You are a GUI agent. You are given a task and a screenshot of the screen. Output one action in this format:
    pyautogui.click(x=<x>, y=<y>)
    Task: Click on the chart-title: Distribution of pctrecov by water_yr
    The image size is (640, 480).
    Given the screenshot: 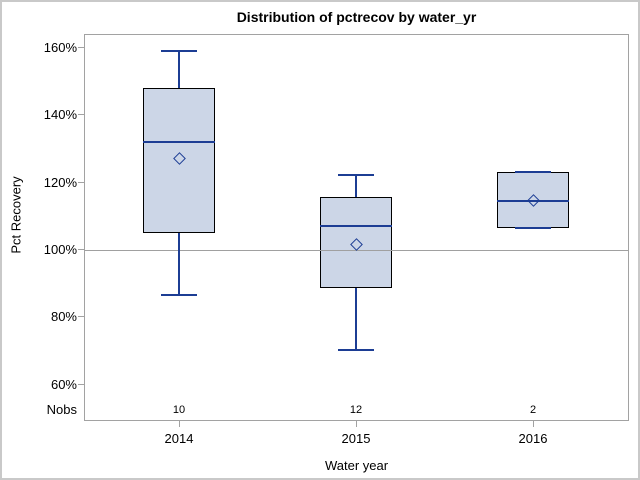 What is the action you would take?
    pyautogui.click(x=356, y=17)
    